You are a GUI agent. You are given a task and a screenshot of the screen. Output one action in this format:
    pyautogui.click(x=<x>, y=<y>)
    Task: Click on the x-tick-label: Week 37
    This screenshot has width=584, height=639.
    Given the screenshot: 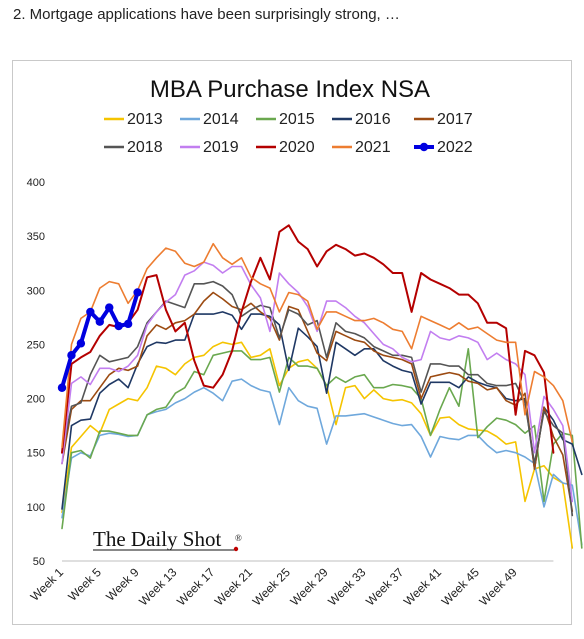 What is the action you would take?
    pyautogui.click(x=384, y=586)
    